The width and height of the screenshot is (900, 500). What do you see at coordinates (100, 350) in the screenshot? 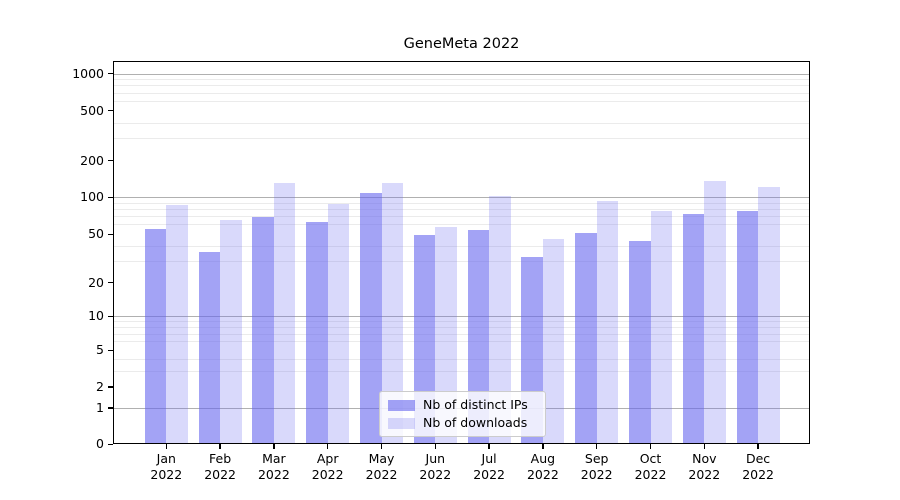
I see `y-tick-label-5: 5` at bounding box center [100, 350].